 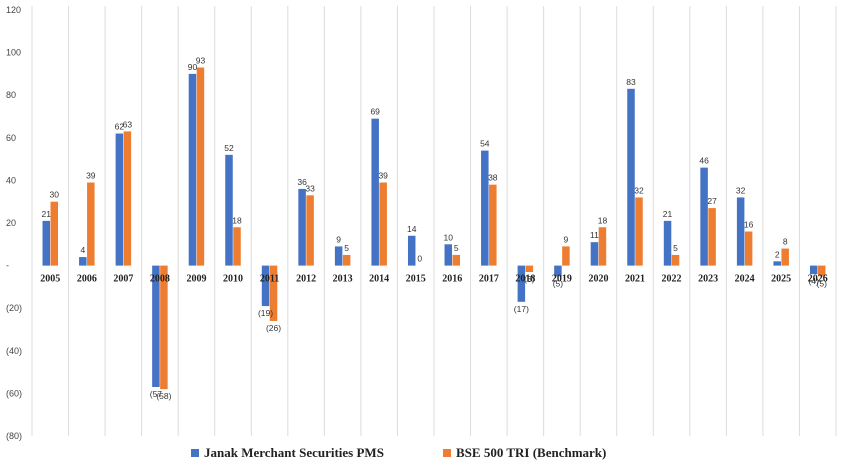 I want to click on data-label-pms-2014: 69, so click(x=375, y=112).